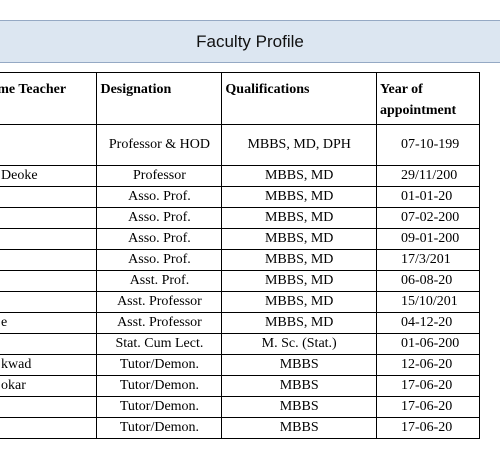 The width and height of the screenshot is (500, 463). I want to click on table-cell: 01-06-200, so click(428, 344).